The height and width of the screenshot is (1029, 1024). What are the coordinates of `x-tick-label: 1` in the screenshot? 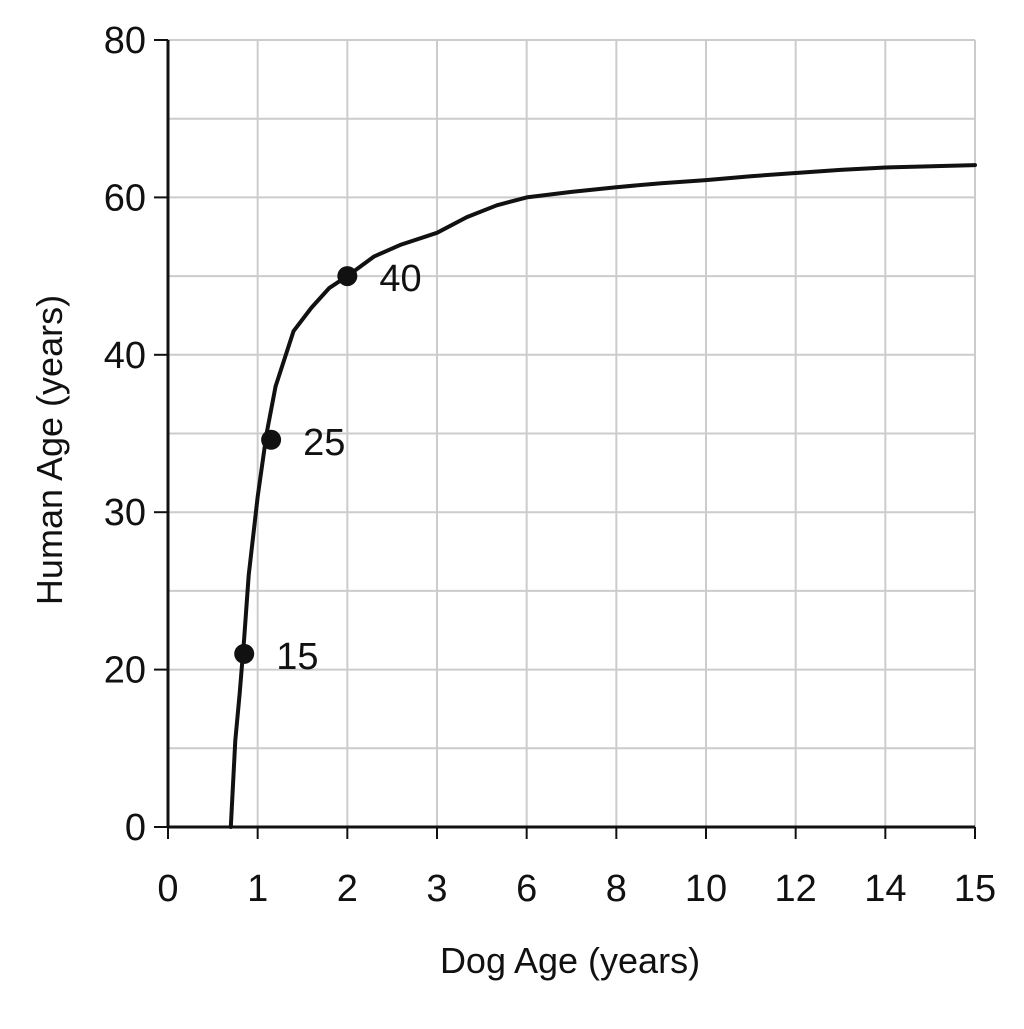 It's located at (257, 889).